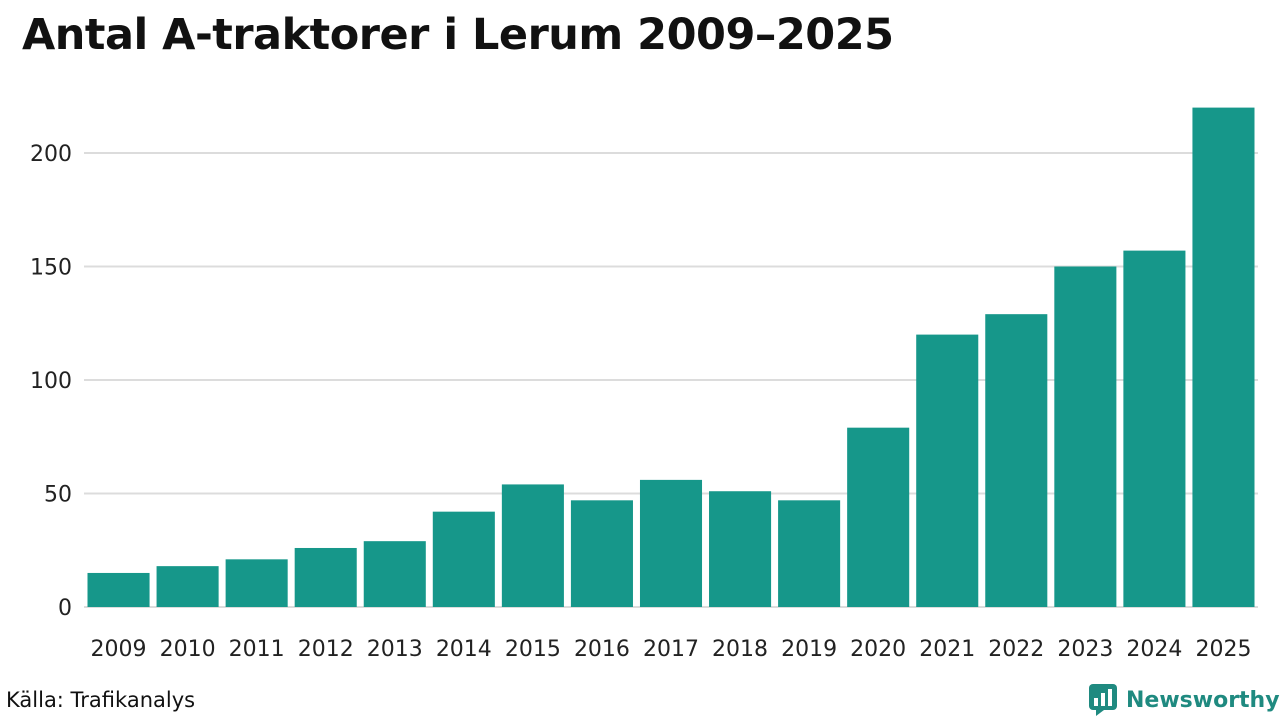  Describe the element at coordinates (947, 649) in the screenshot. I see `x-tick-label: 2021` at that location.